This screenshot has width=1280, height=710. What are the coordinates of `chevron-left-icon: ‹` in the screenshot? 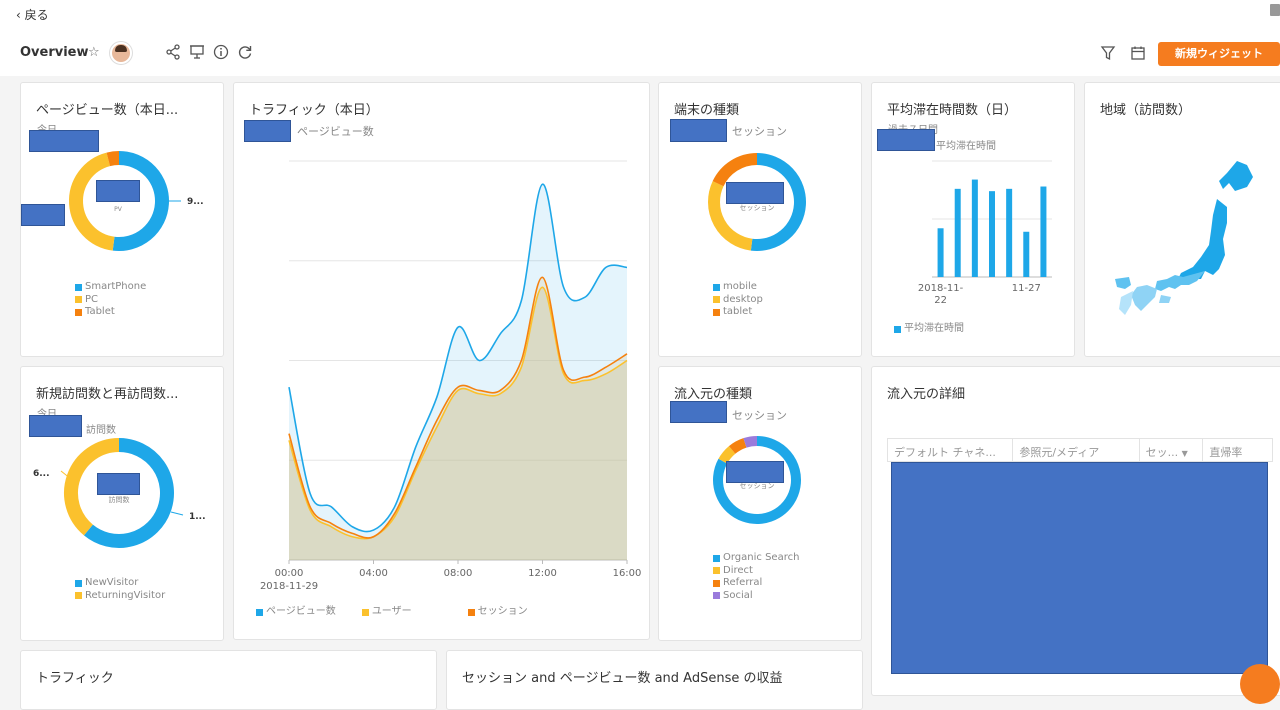 It's located at (20, 15).